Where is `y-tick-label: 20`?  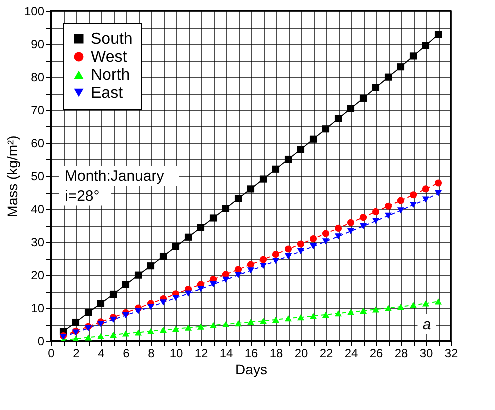
y-tick-label: 20 is located at coordinates (38, 275).